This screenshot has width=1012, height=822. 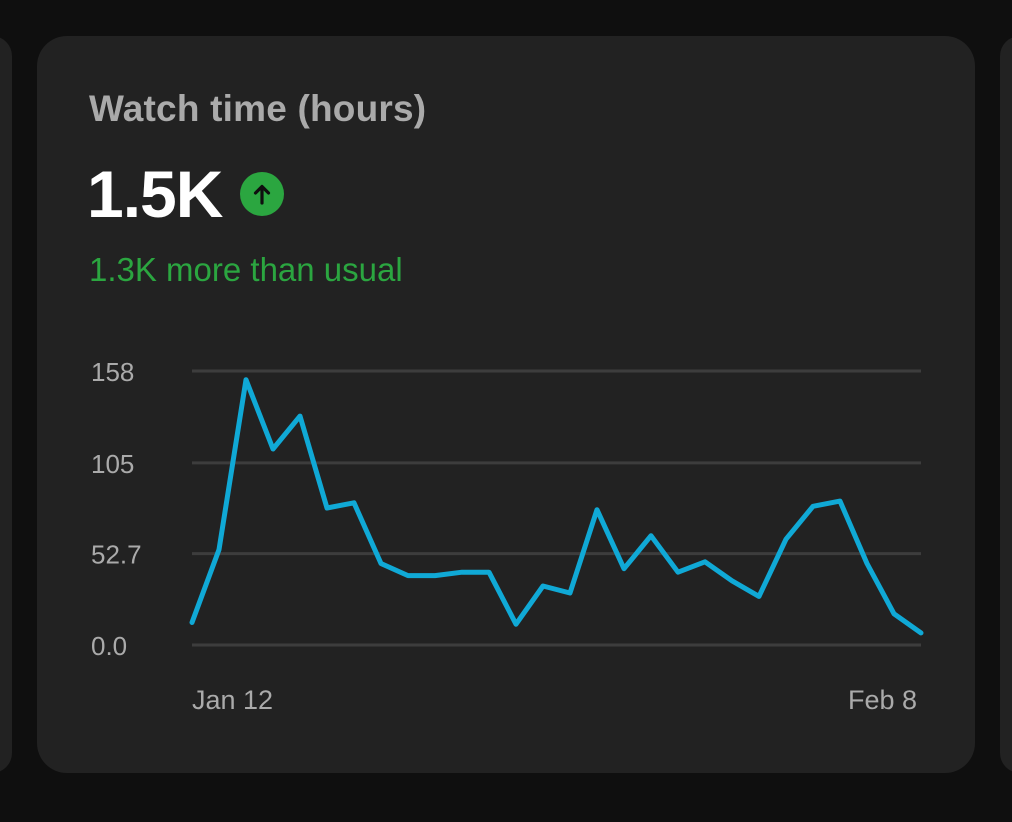 What do you see at coordinates (554, 700) in the screenshot?
I see `x-axis-tick-labels: Jan 12 Feb 8` at bounding box center [554, 700].